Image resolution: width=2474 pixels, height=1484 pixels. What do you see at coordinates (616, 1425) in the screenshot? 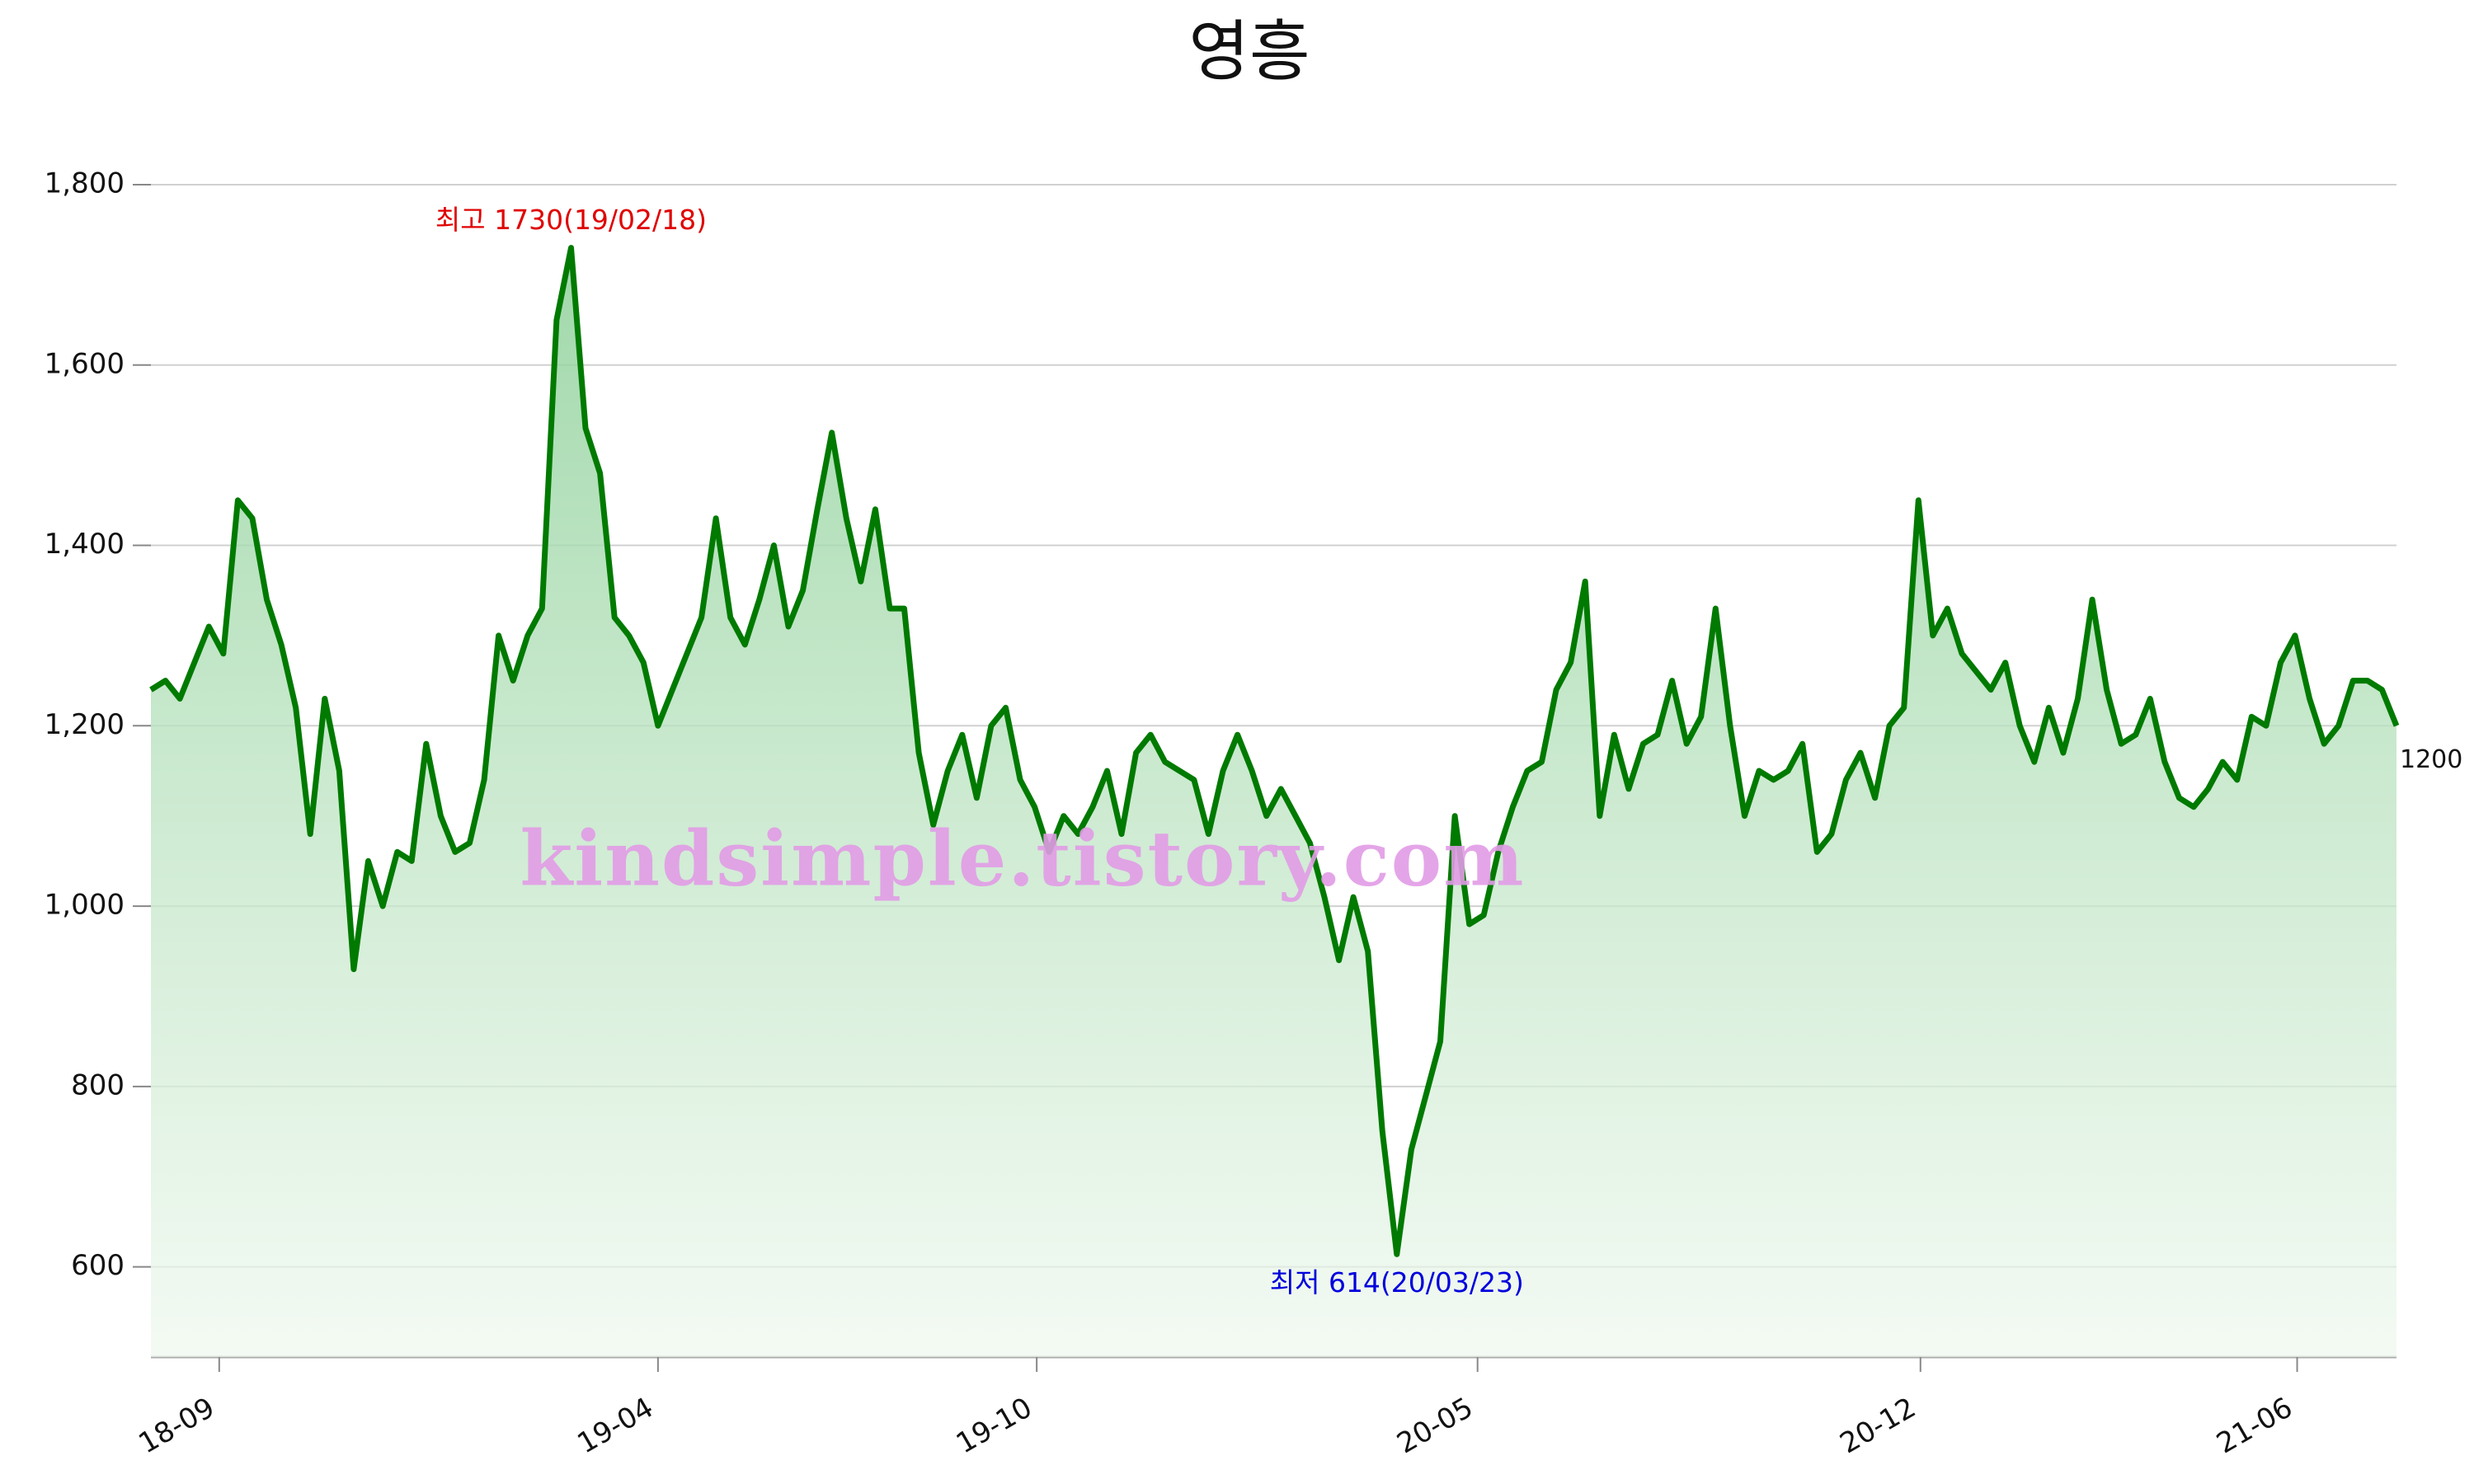
I see `x-tick-label: 19-04` at bounding box center [616, 1425].